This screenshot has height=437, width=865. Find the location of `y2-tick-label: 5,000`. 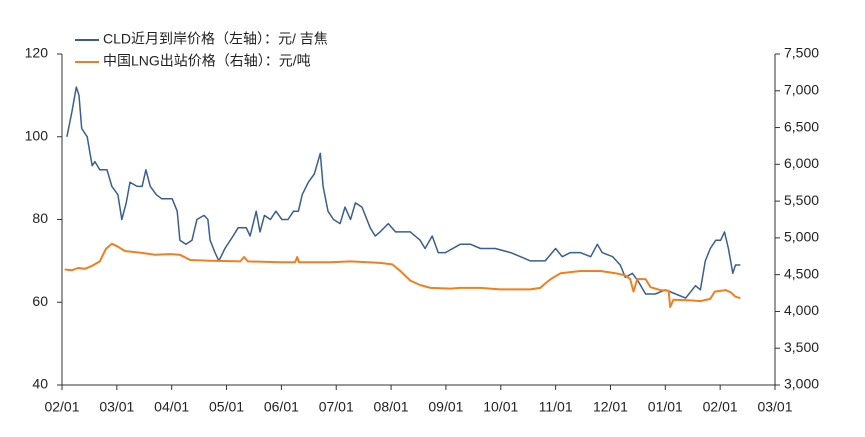

y2-tick-label: 5,000 is located at coordinates (801, 237).